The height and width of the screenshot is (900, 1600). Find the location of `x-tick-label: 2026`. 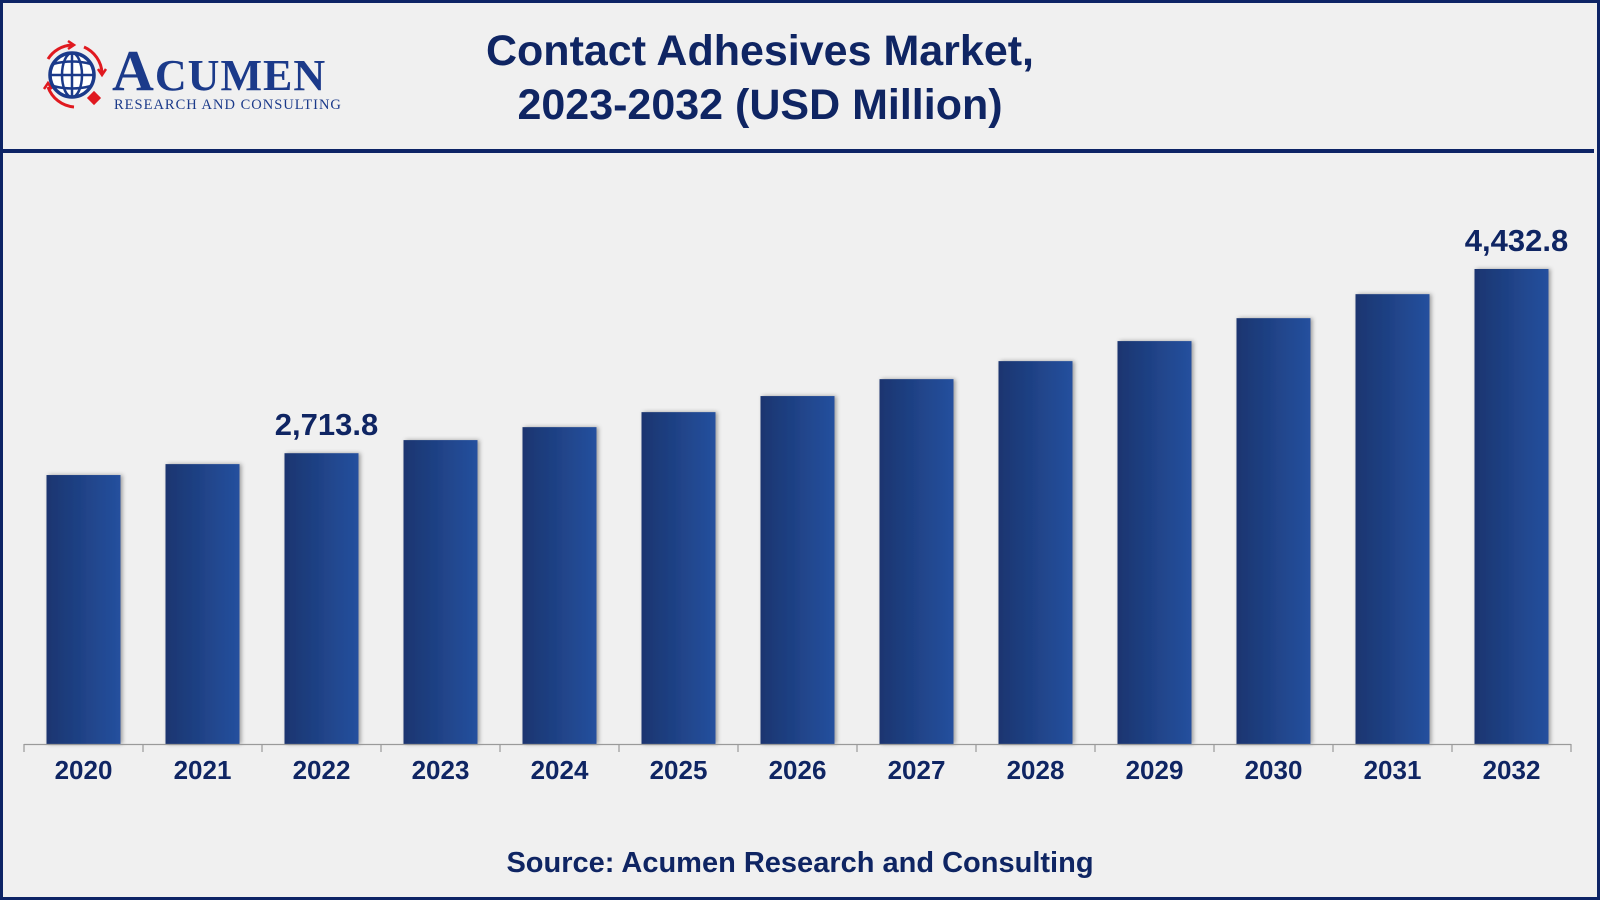

x-tick-label: 2026 is located at coordinates (798, 770).